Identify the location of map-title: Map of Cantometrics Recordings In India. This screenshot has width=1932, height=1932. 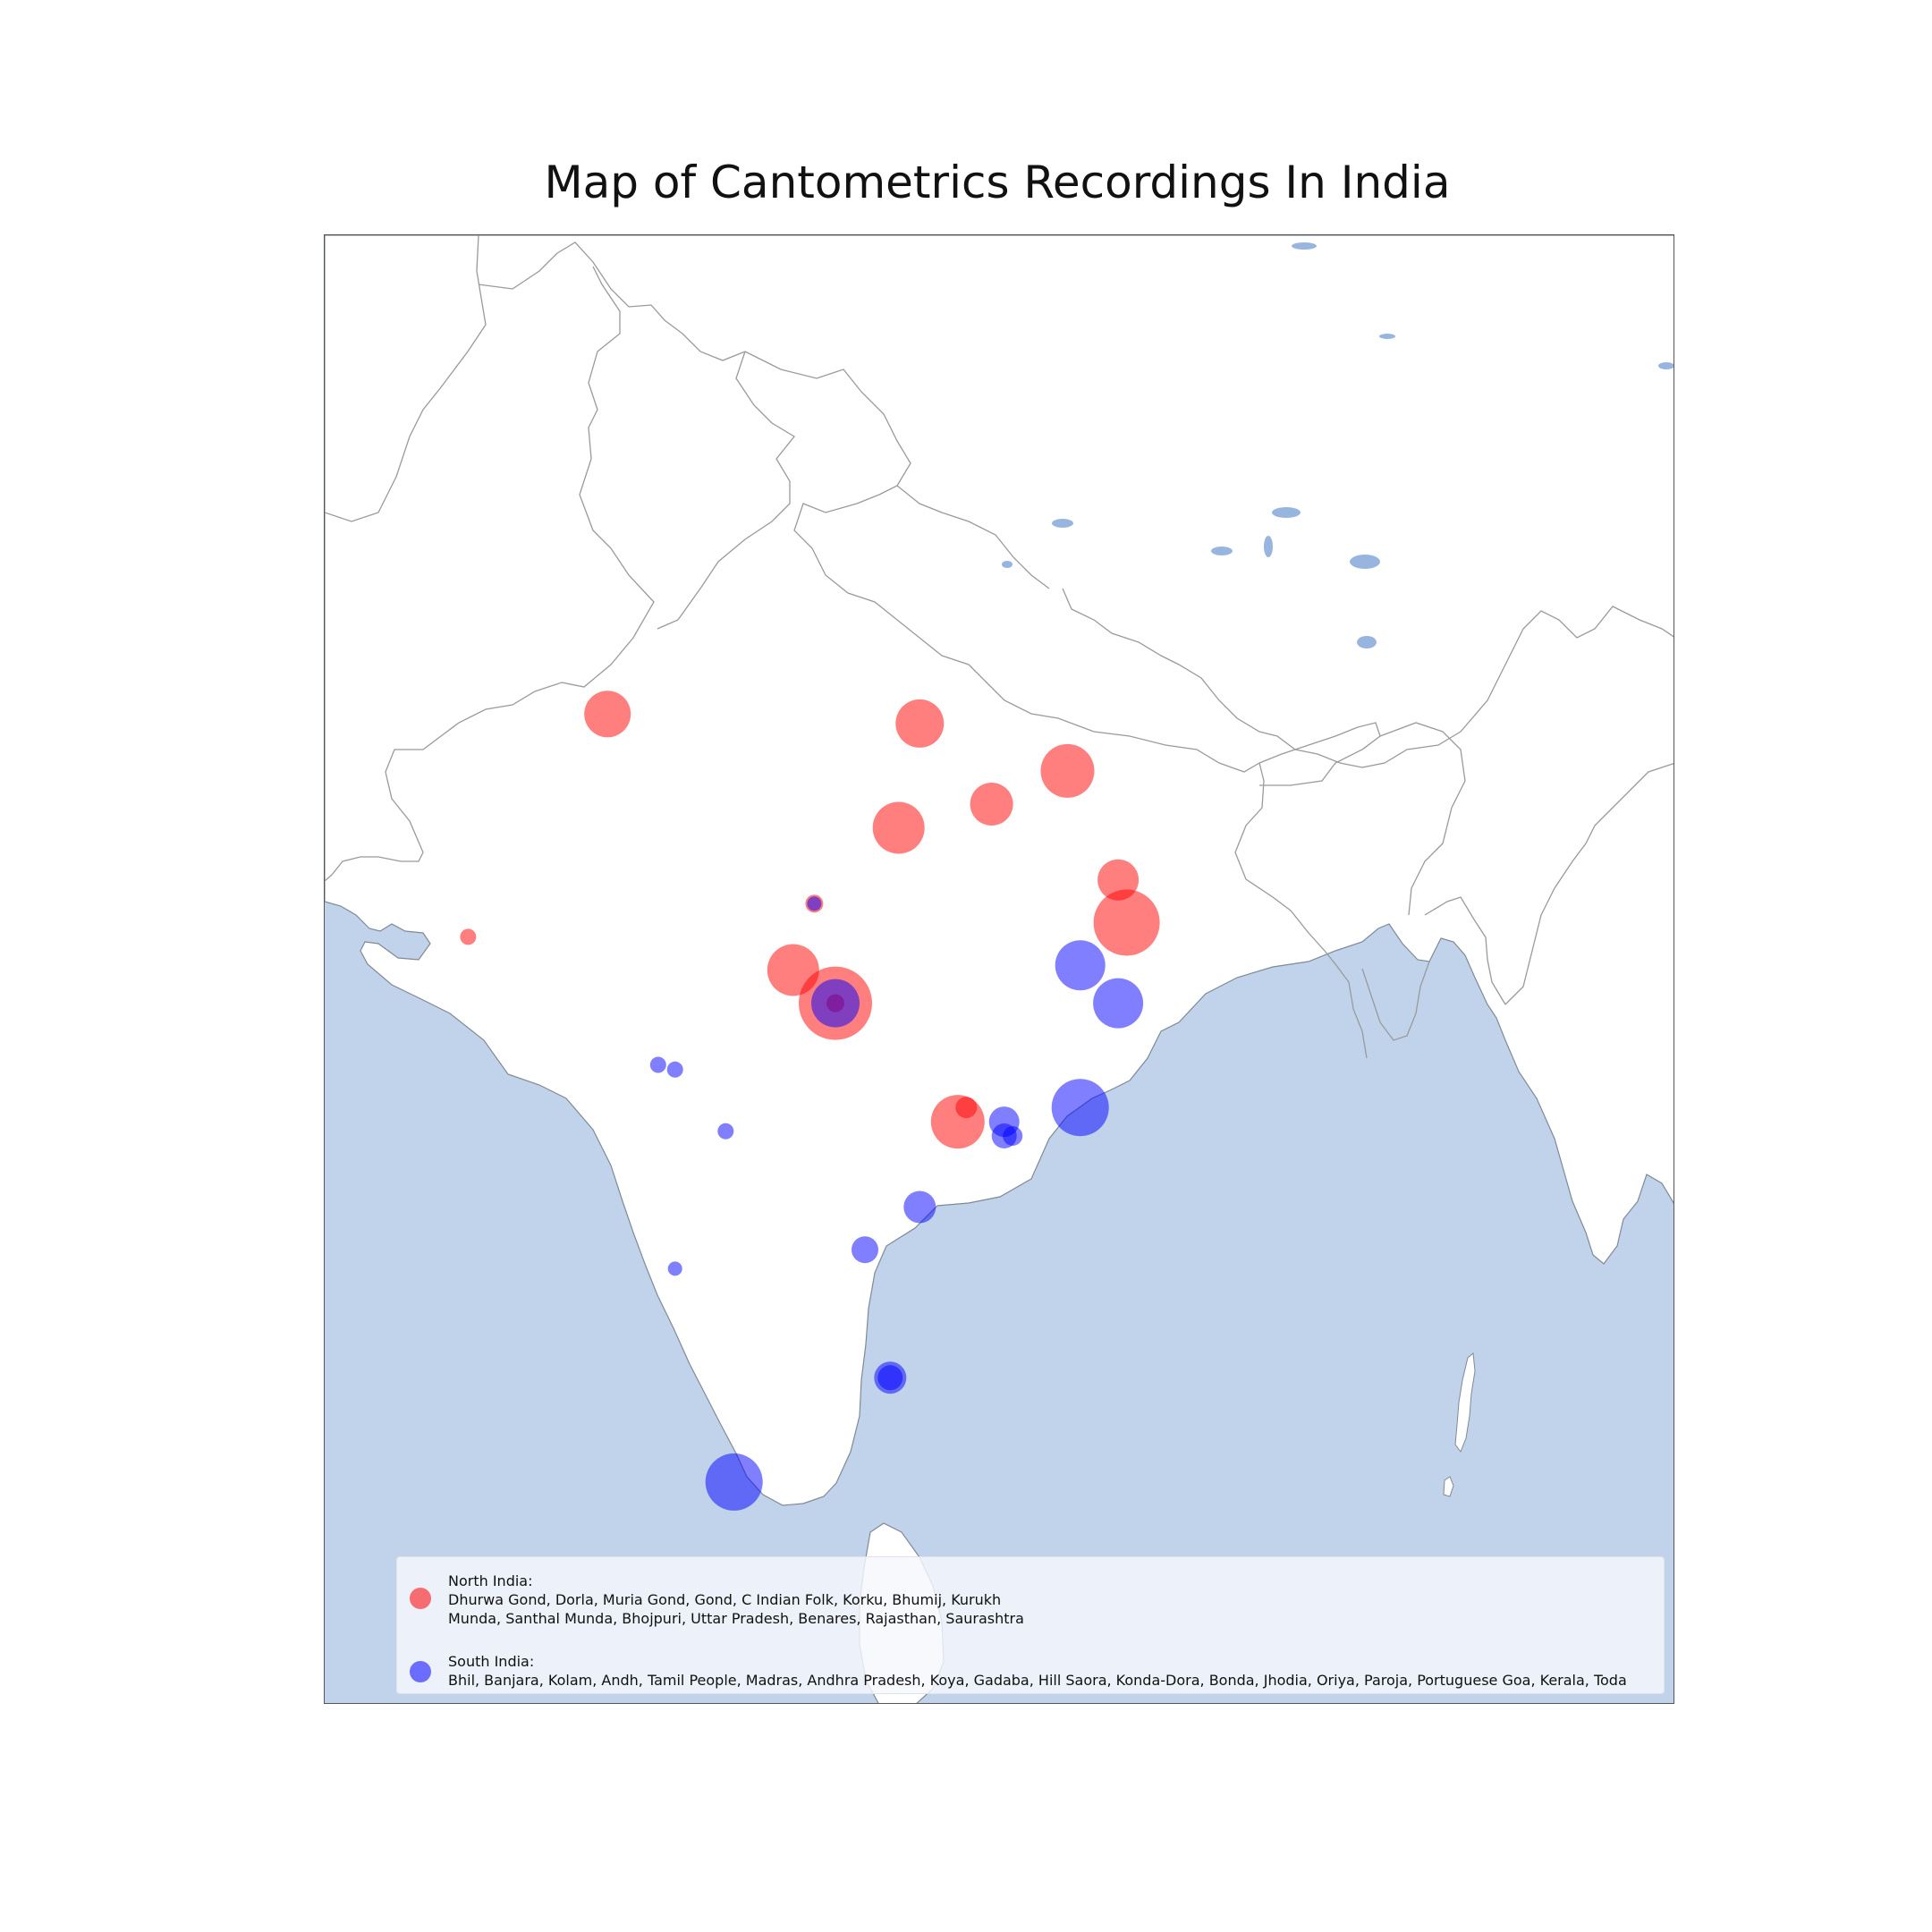
(997, 182).